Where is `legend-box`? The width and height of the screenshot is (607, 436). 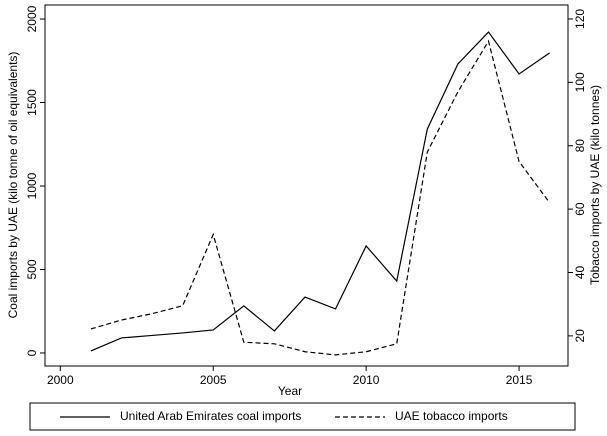
legend-box is located at coordinates (302, 416).